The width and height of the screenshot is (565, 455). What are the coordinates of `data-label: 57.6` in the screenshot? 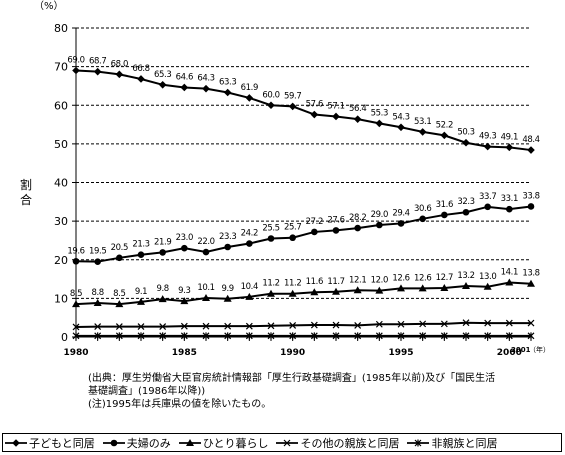 It's located at (314, 105).